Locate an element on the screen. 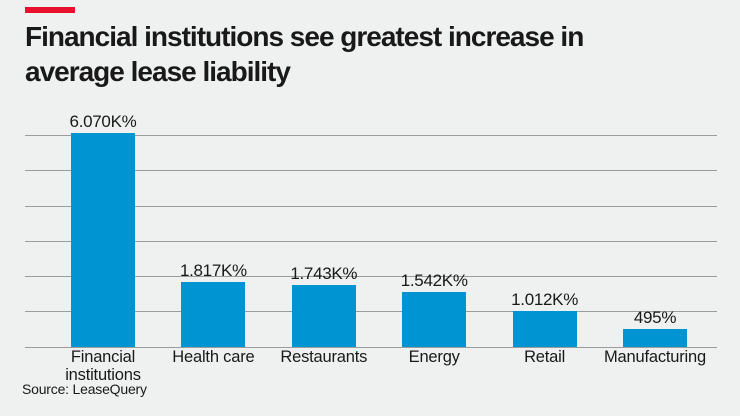 The width and height of the screenshot is (740, 416). source-note: Source: LeaseQuery is located at coordinates (84, 389).